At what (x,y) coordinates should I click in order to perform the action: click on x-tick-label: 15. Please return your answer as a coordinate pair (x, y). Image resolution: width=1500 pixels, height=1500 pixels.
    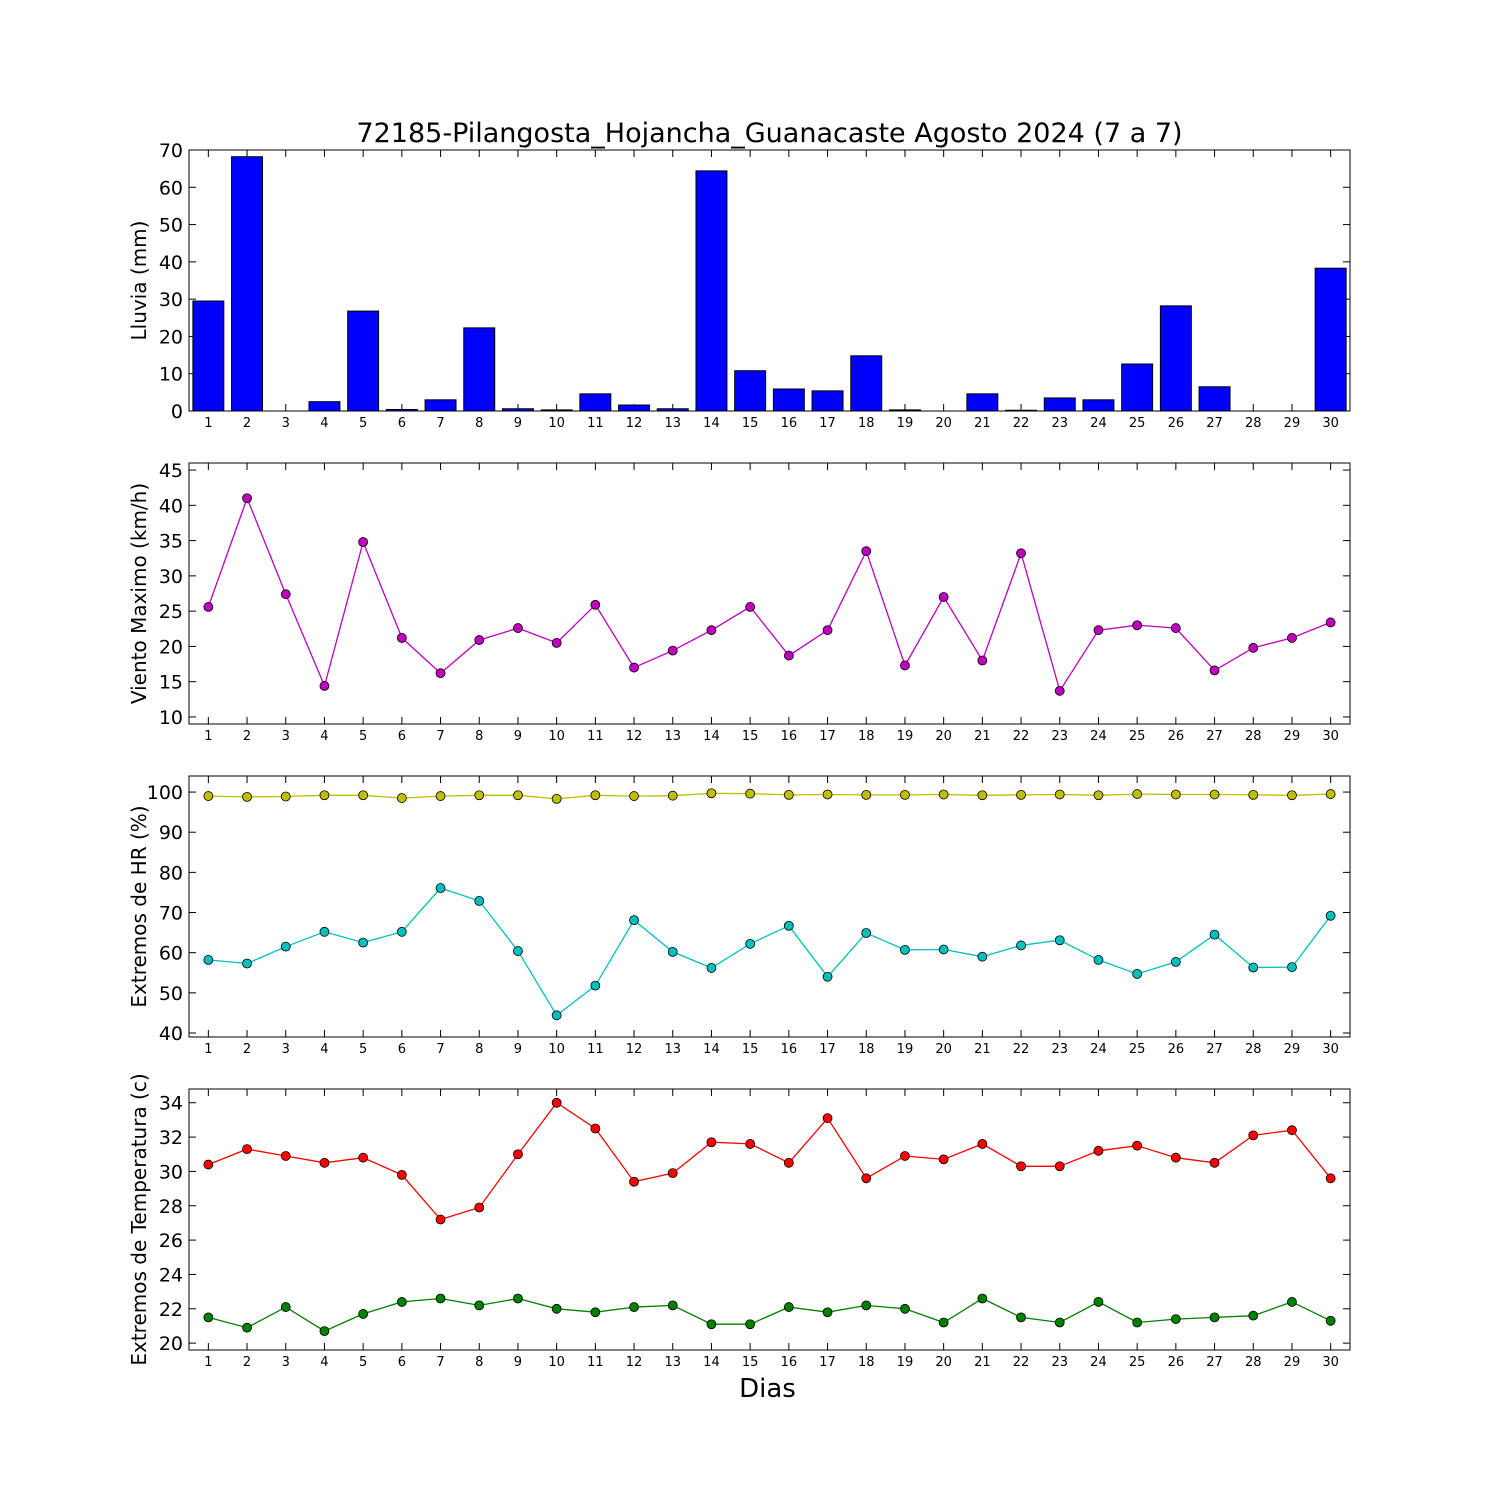
    Looking at the image, I should click on (750, 736).